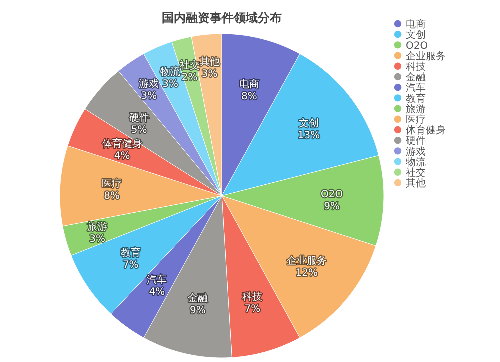  What do you see at coordinates (426, 130) in the screenshot?
I see `legend-label: 体育健身` at bounding box center [426, 130].